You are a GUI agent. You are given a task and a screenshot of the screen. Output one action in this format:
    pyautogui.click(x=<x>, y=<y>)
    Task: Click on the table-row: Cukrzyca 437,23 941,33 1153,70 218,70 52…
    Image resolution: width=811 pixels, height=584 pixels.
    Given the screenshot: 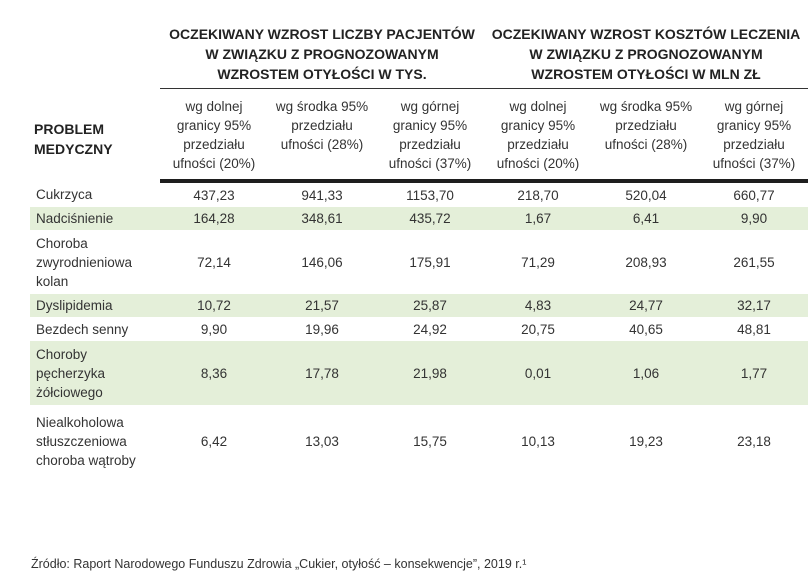 What is the action you would take?
    pyautogui.click(x=419, y=194)
    